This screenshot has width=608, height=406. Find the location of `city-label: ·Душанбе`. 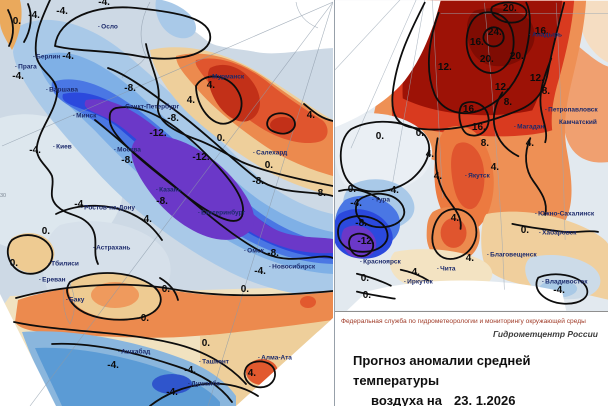

city-label: ·Душанбе is located at coordinates (204, 384).